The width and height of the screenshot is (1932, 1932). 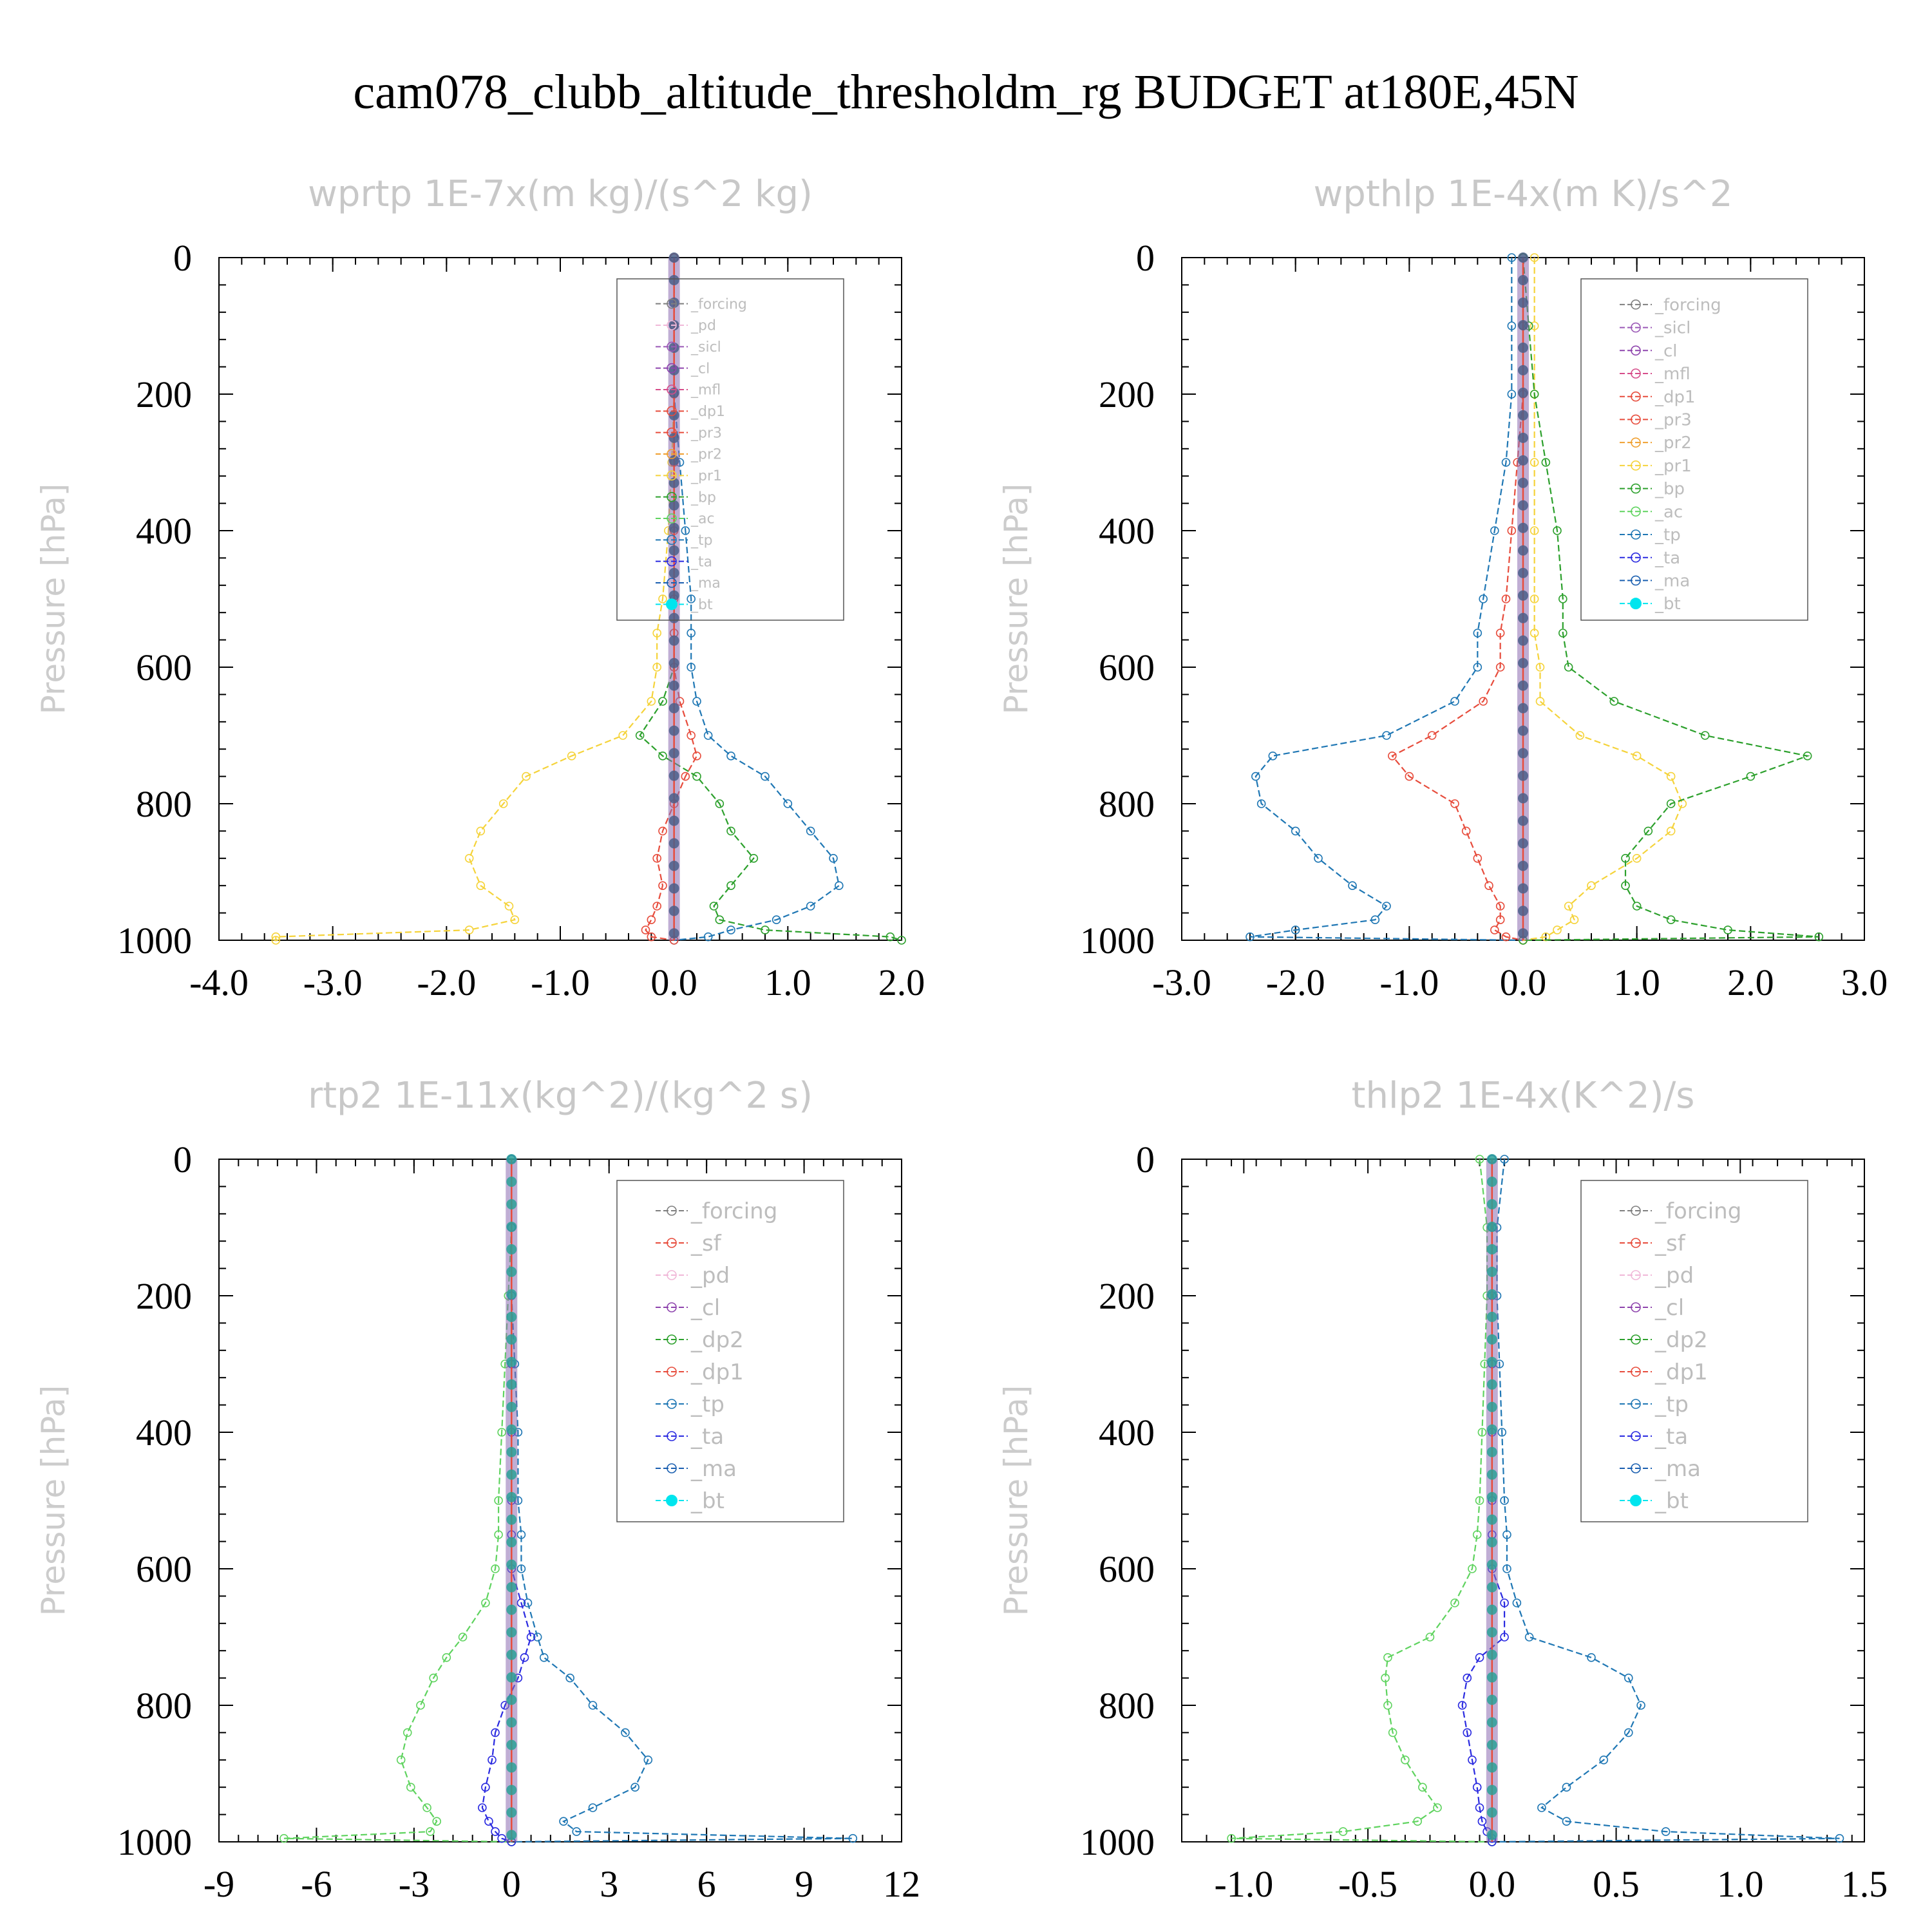 I want to click on legend-entry: _cl, so click(x=700, y=369).